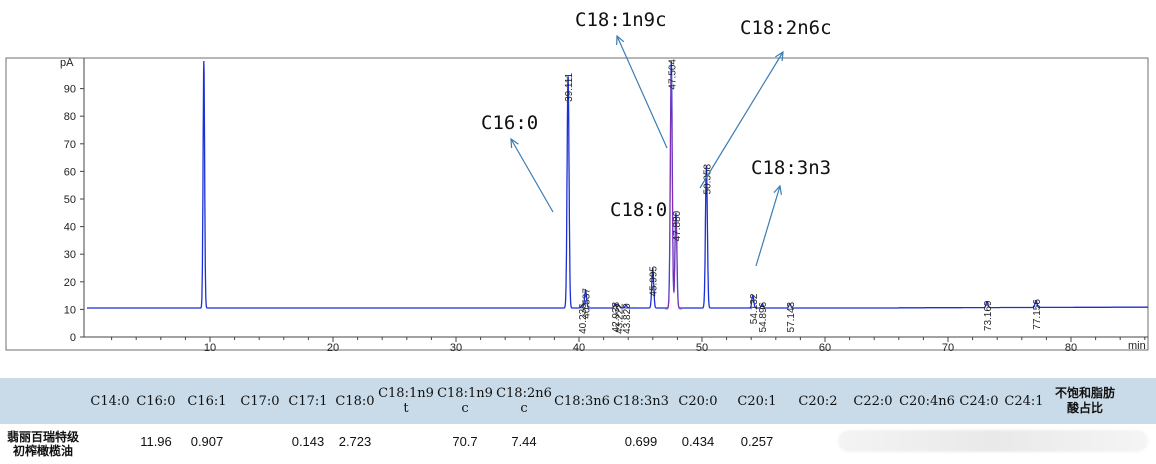 This screenshot has width=1156, height=464. I want to click on y-tick-label: 90, so click(70, 90).